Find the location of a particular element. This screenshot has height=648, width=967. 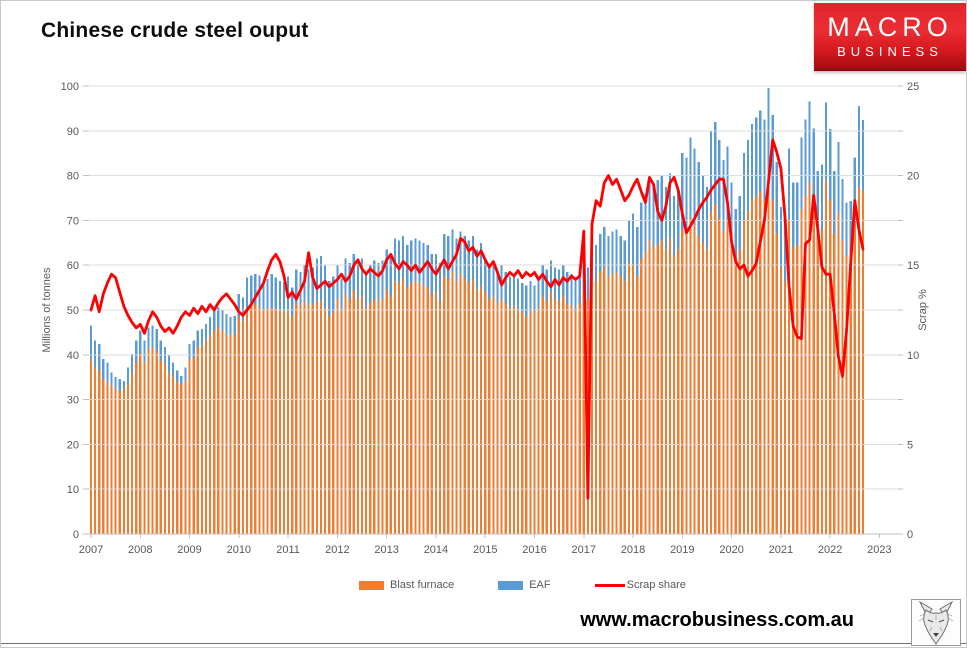

svg-text: 5 is located at coordinates (910, 445).